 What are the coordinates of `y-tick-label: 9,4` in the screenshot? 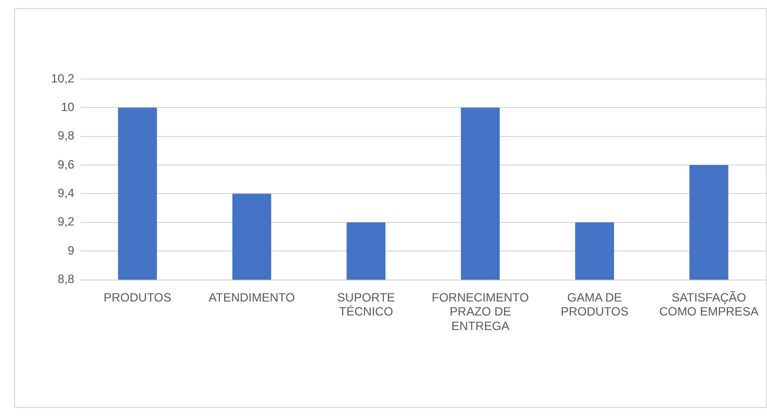 It's located at (66, 193).